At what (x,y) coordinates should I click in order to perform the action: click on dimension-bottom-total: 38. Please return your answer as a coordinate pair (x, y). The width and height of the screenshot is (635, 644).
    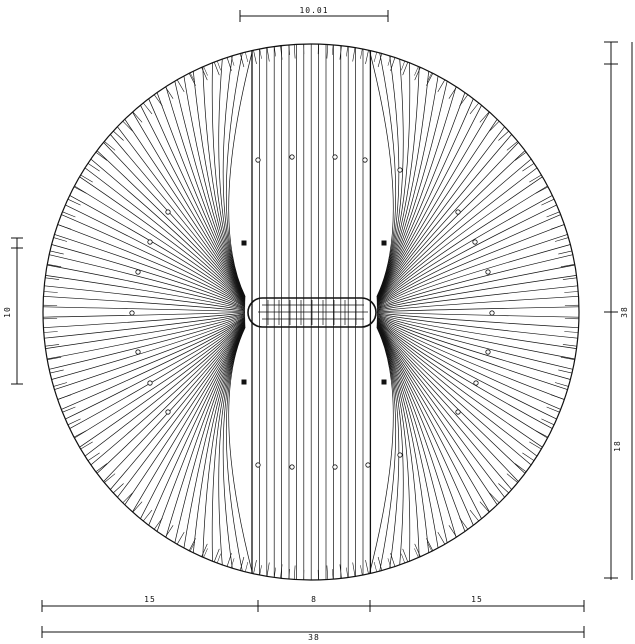
    Looking at the image, I should click on (313, 634).